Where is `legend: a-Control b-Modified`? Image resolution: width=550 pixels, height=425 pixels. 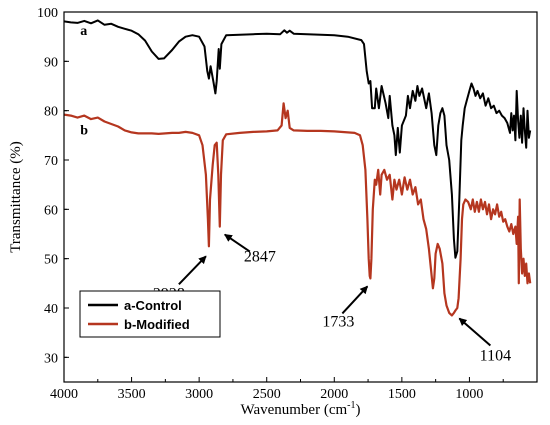 legend: a-Control b-Modified is located at coordinates (150, 314).